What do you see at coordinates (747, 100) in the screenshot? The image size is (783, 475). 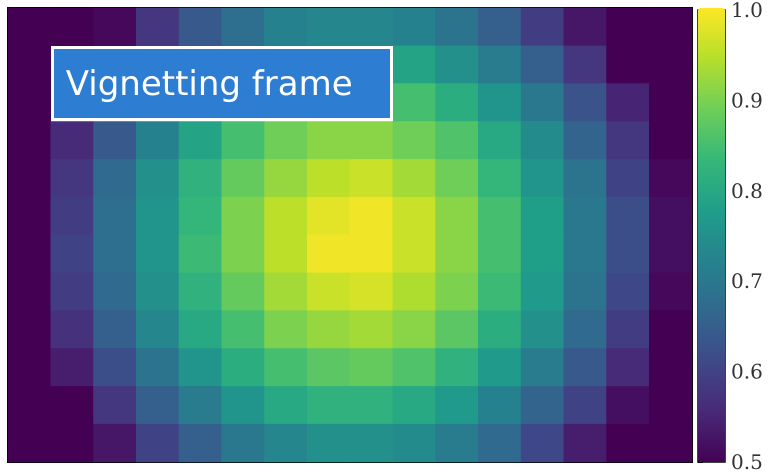 I see `color-bar-label: 0.9` at bounding box center [747, 100].